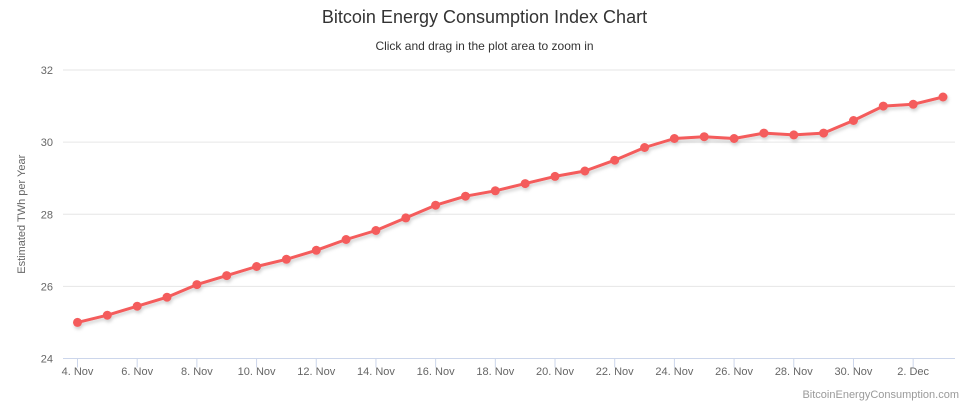 This screenshot has height=406, width=969. Describe the element at coordinates (913, 372) in the screenshot. I see `x-axis-label: 2. Dec` at that location.